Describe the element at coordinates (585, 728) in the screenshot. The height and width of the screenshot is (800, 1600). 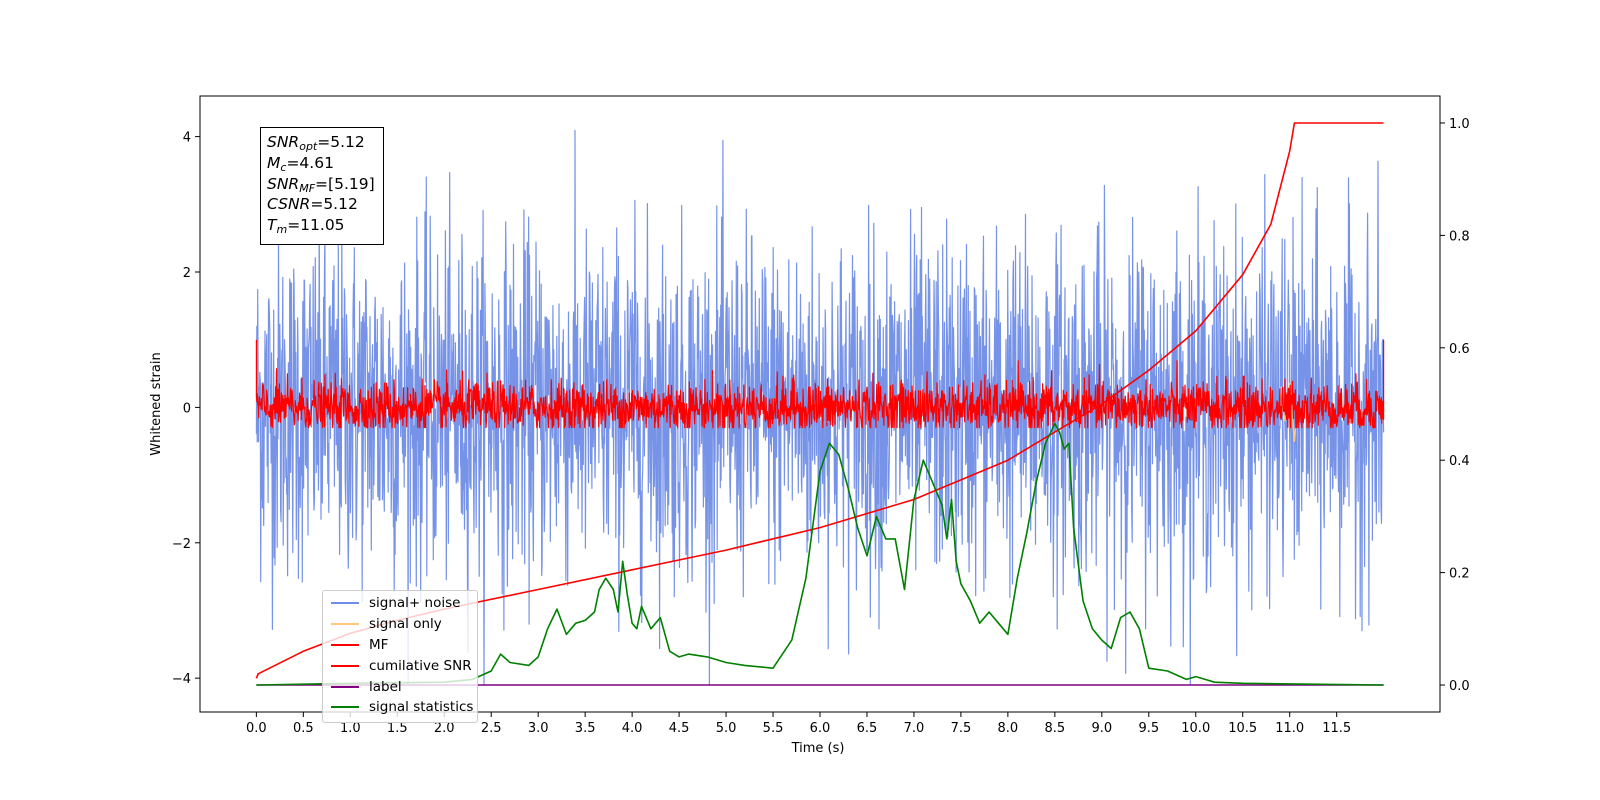
I see `x-tick-label: 3.5` at that location.